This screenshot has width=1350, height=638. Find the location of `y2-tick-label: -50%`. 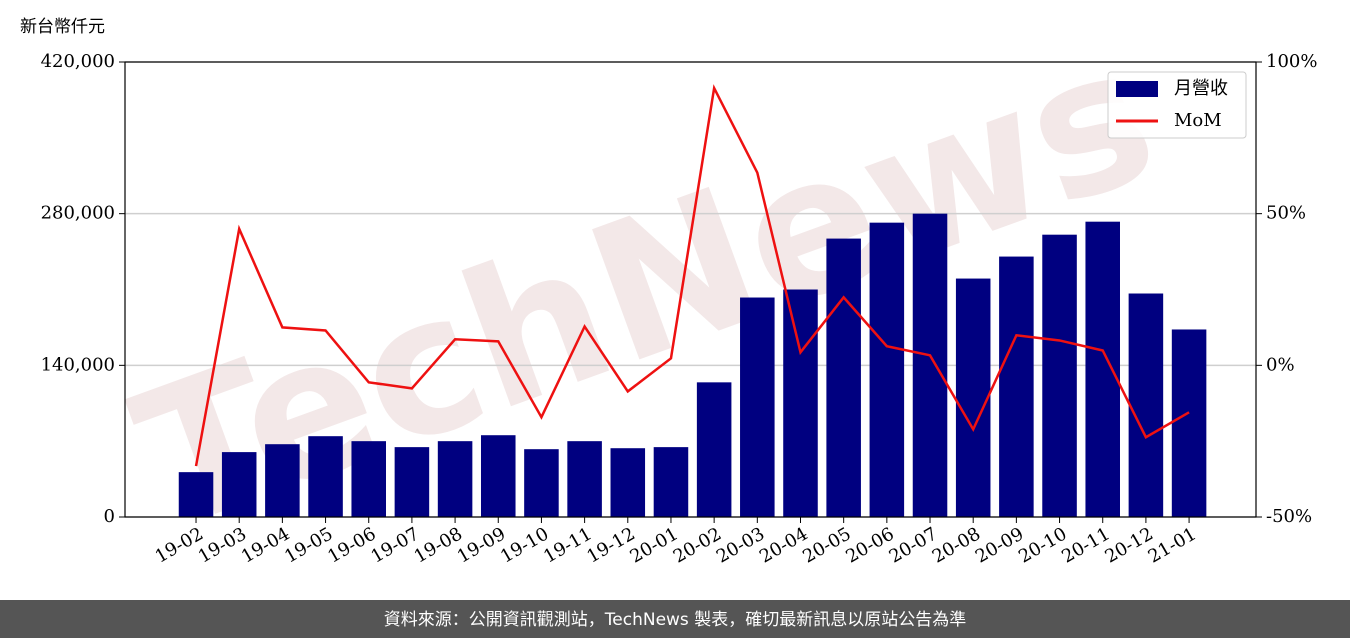

y2-tick-label: -50% is located at coordinates (1289, 516).